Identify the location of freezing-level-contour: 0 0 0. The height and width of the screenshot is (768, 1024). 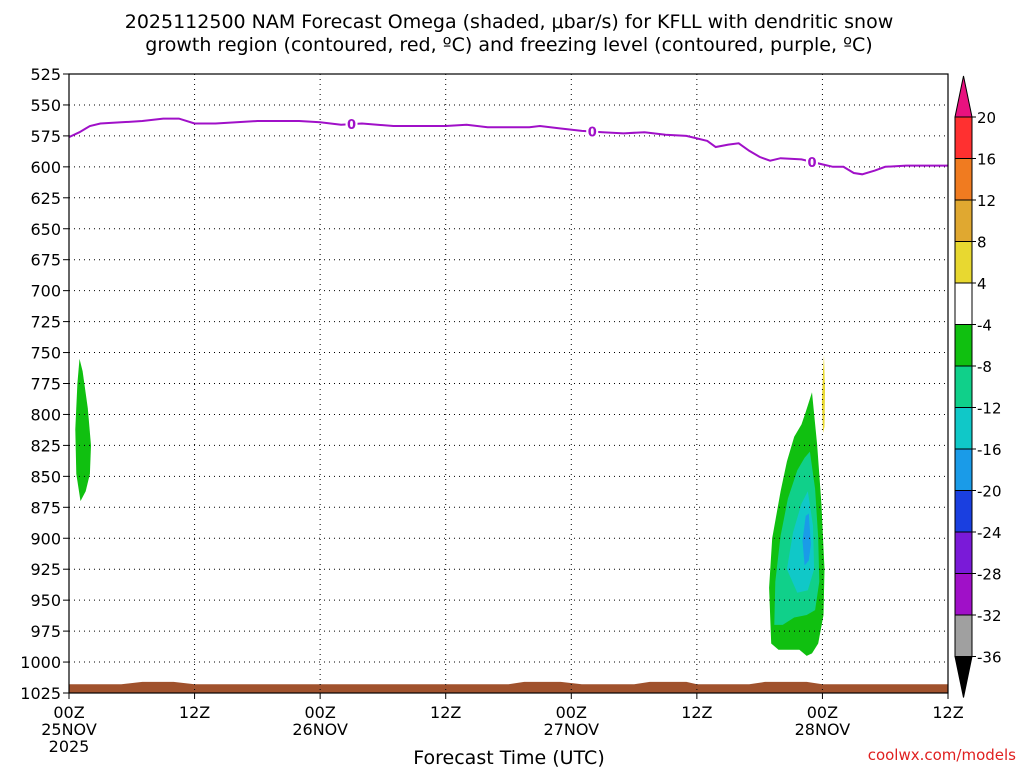
(508, 146).